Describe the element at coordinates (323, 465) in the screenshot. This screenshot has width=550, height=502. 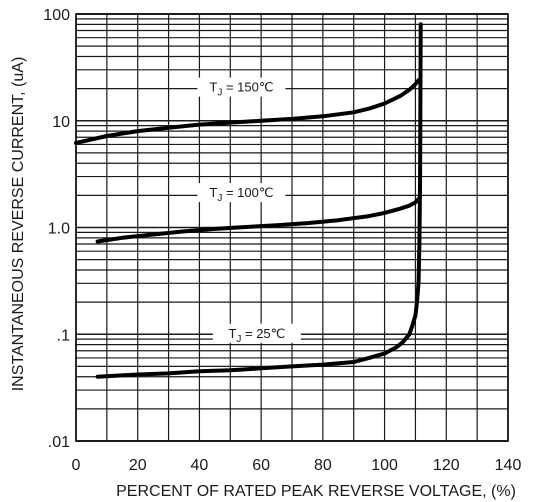
I see `x-tick-label: 80` at that location.